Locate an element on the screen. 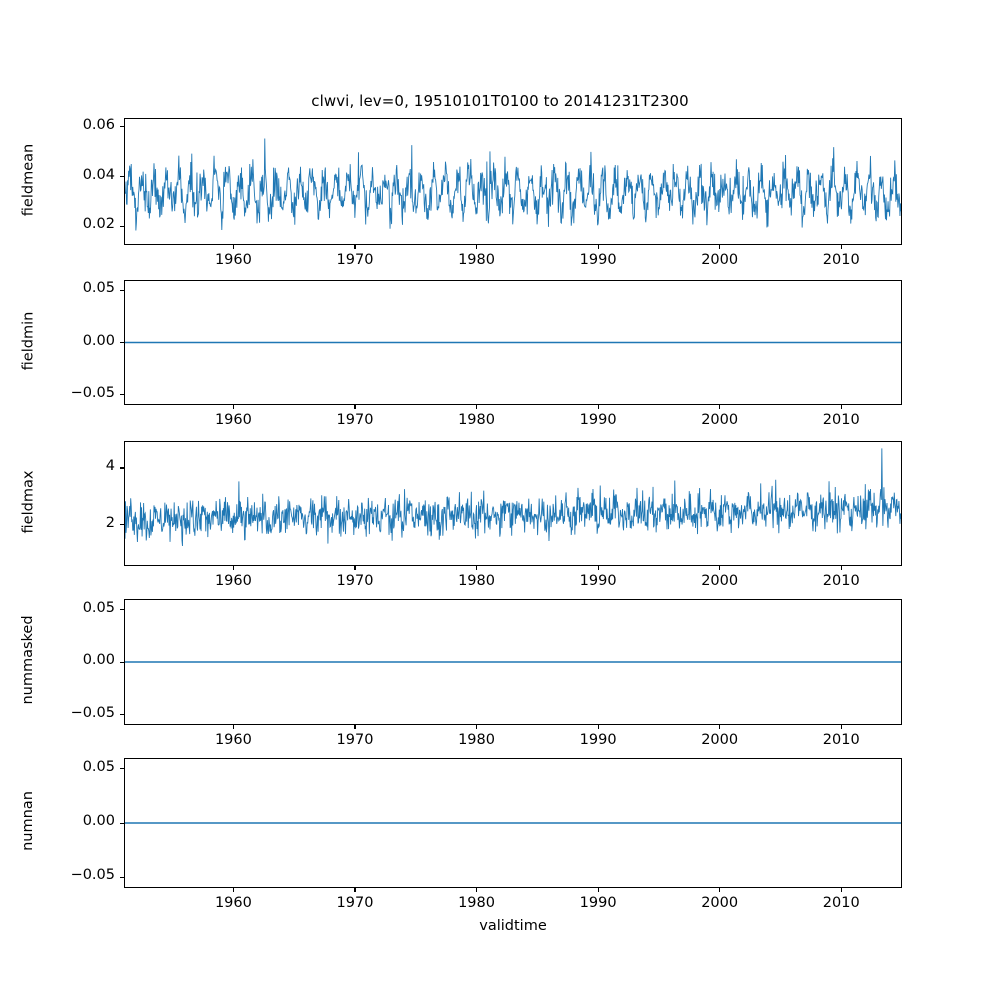  panel-nummasked is located at coordinates (513, 662).